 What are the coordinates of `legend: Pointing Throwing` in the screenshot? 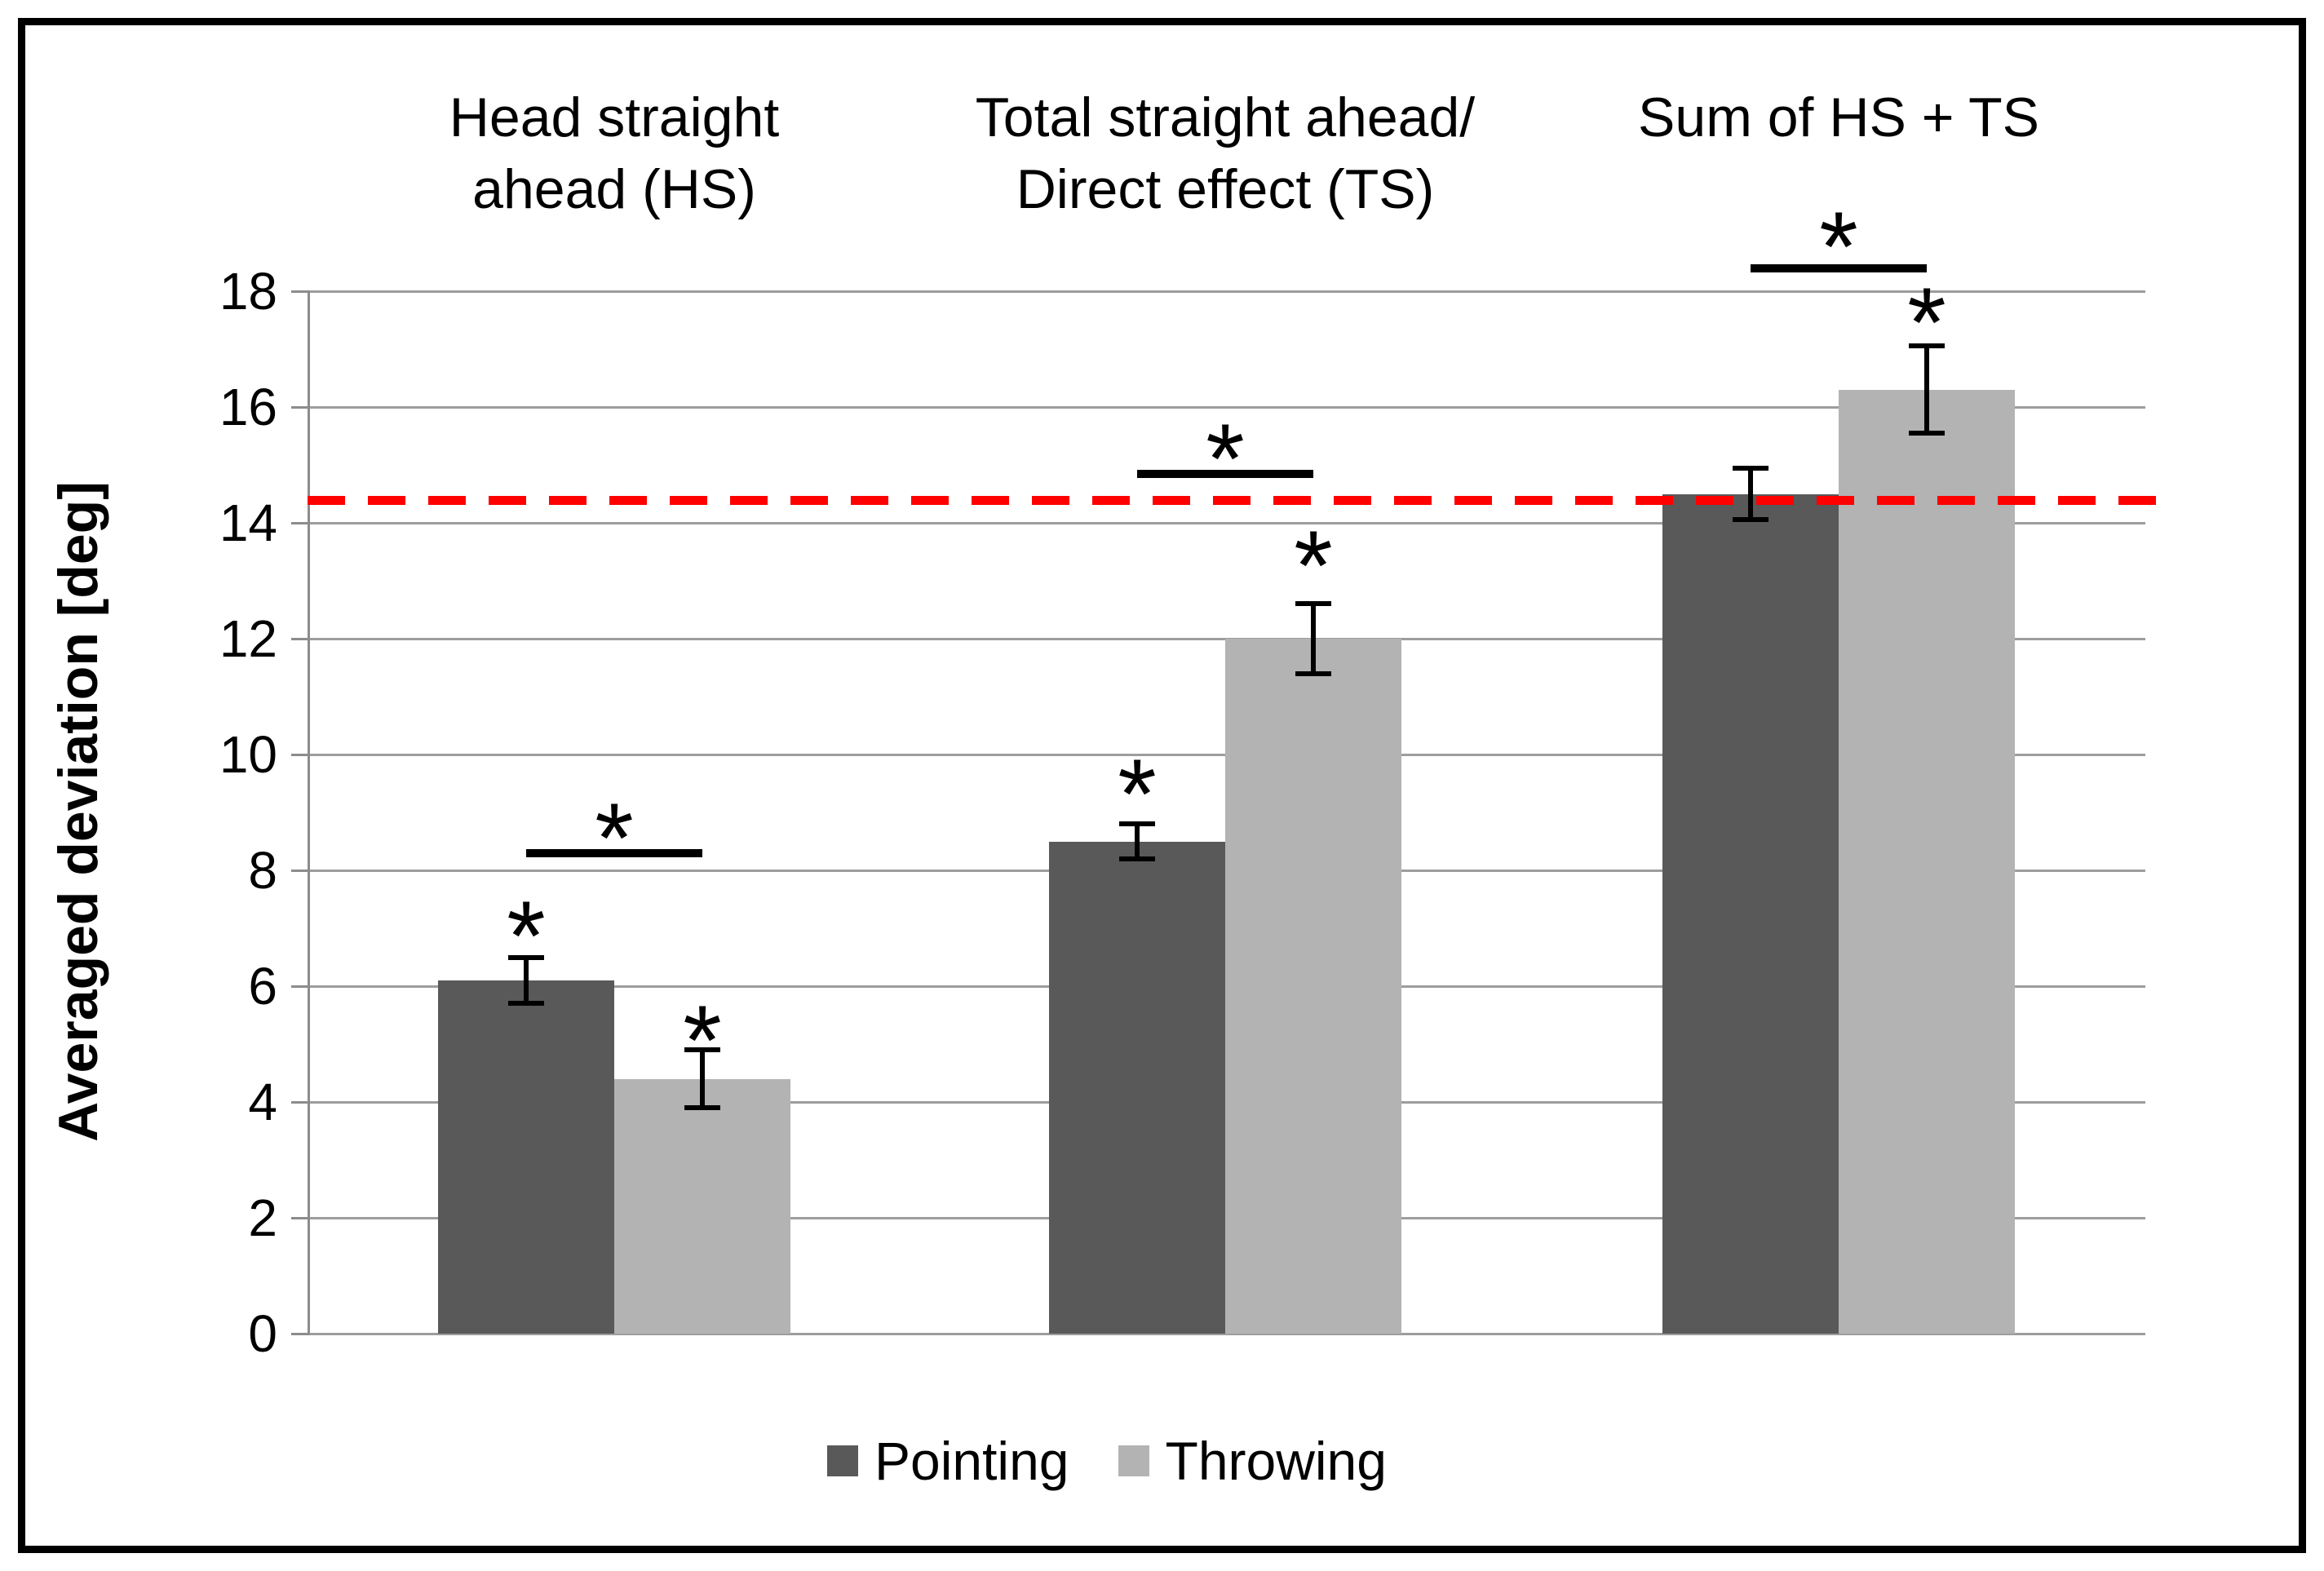 It's located at (1131, 1461).